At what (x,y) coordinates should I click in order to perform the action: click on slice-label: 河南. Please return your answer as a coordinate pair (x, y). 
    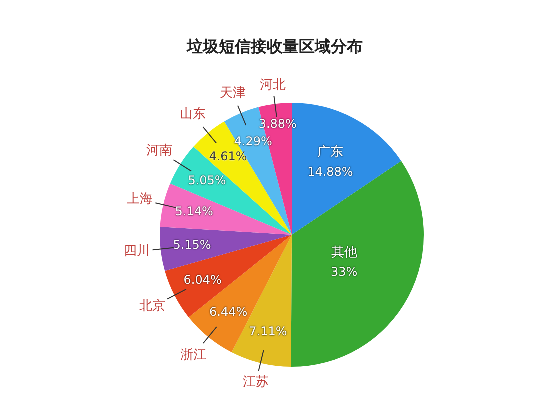
    Looking at the image, I should click on (159, 150).